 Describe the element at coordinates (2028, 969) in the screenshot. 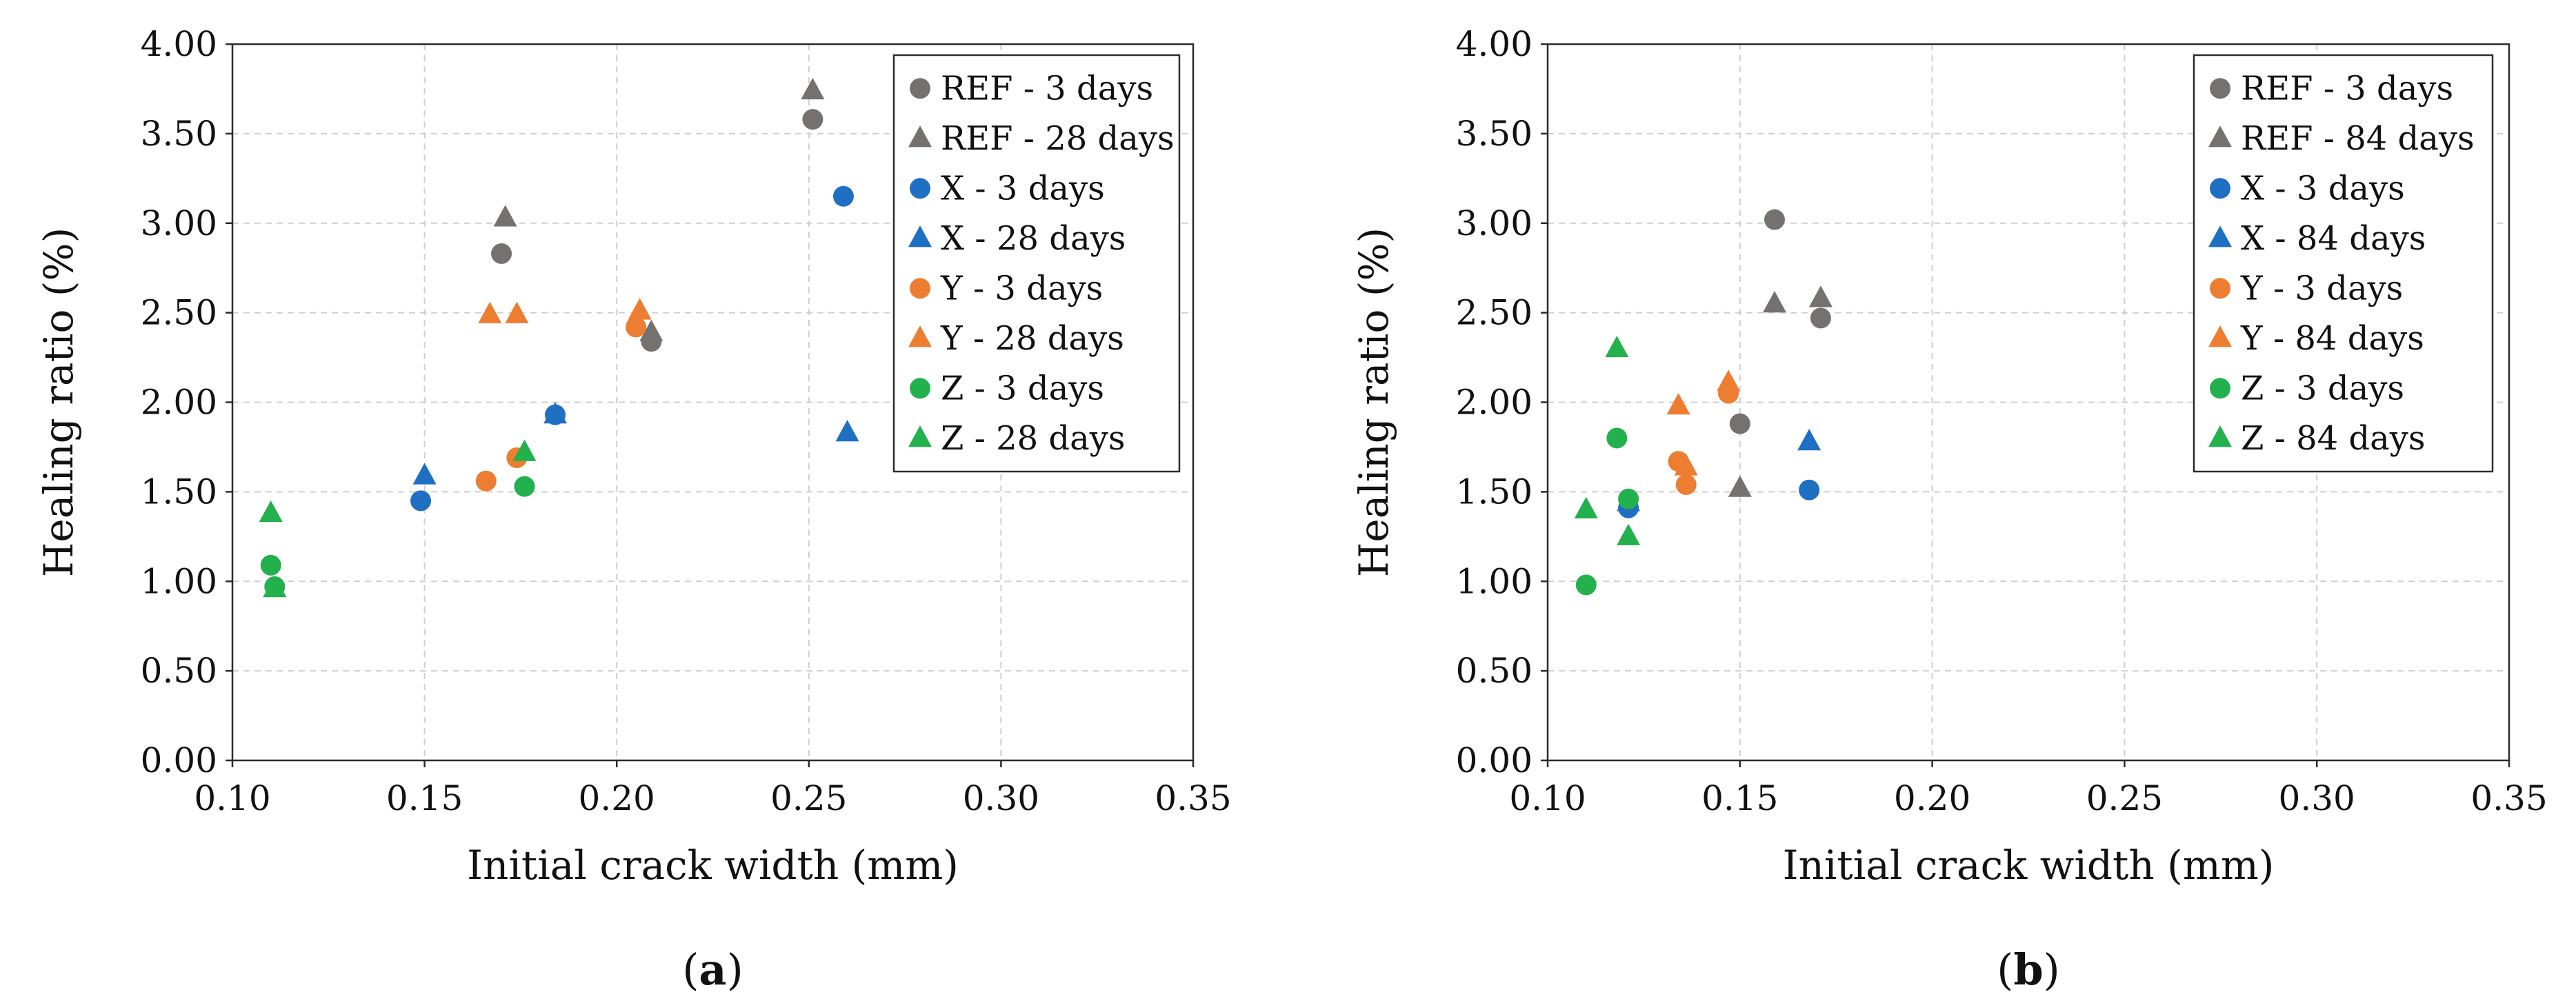

I see `panel-label: (b)` at that location.